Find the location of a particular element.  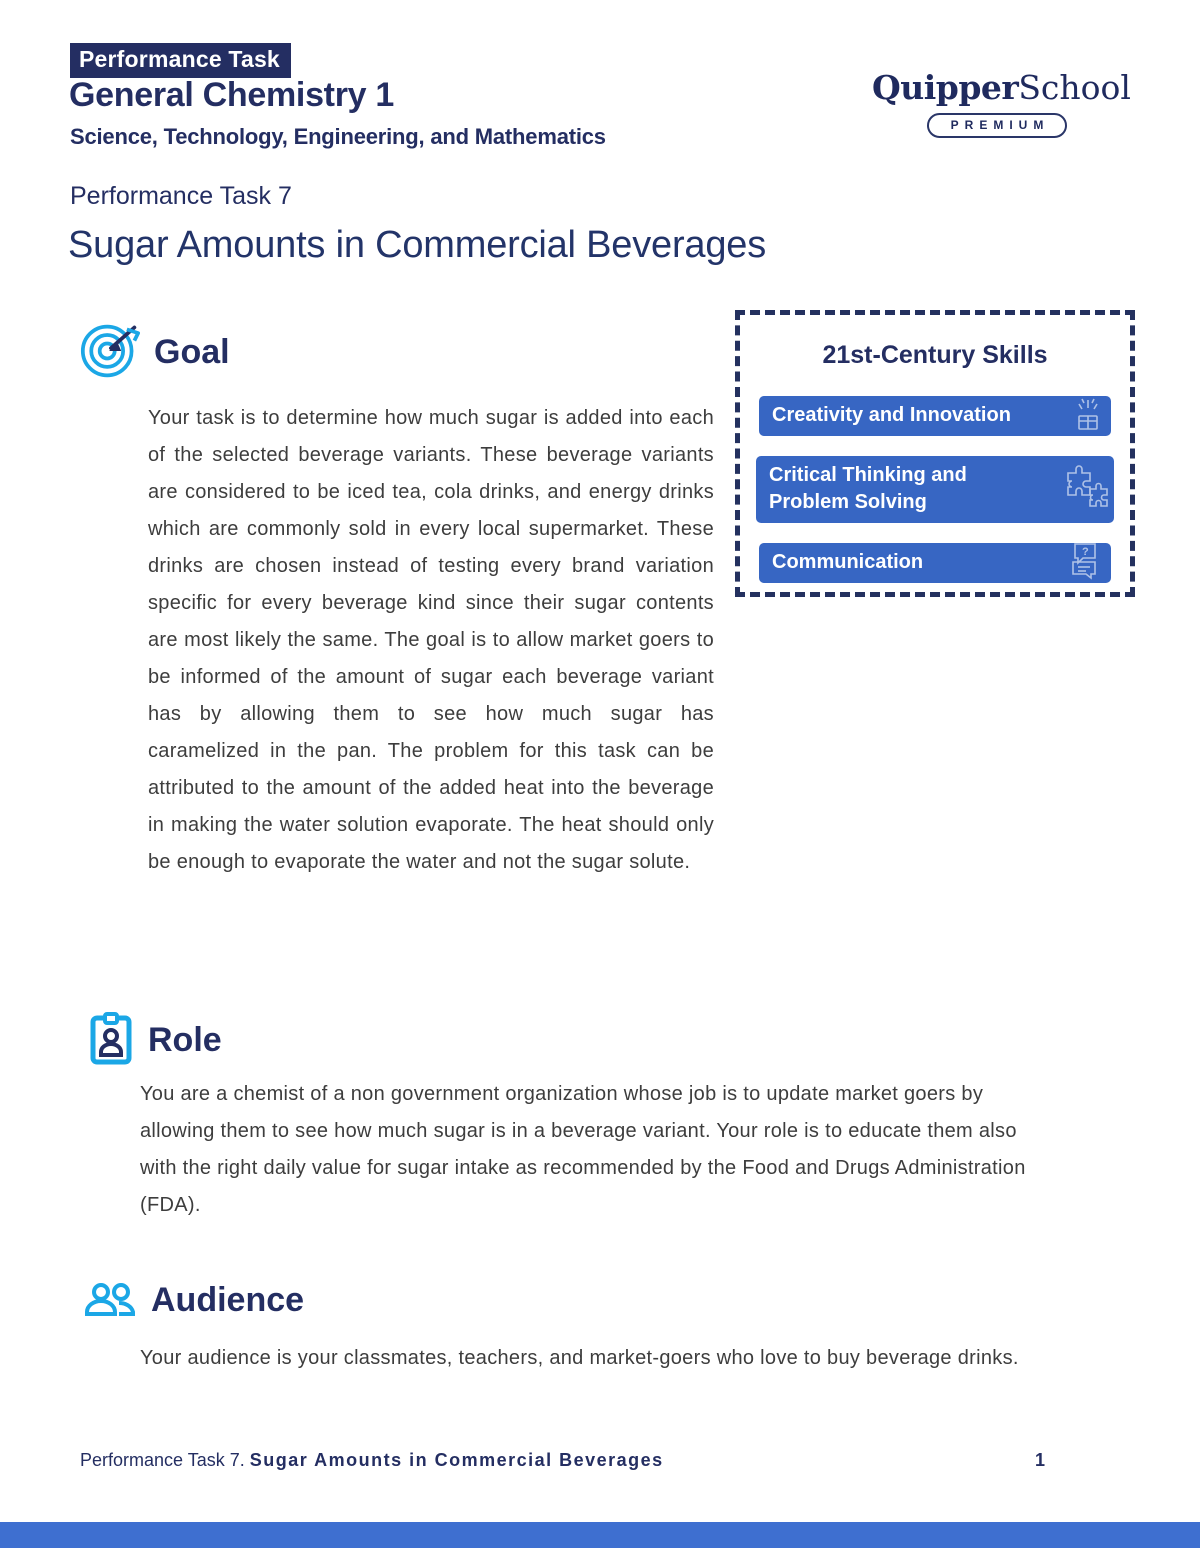

skill-label: Critical Thinking and Problem Solving is located at coordinates (868, 488).